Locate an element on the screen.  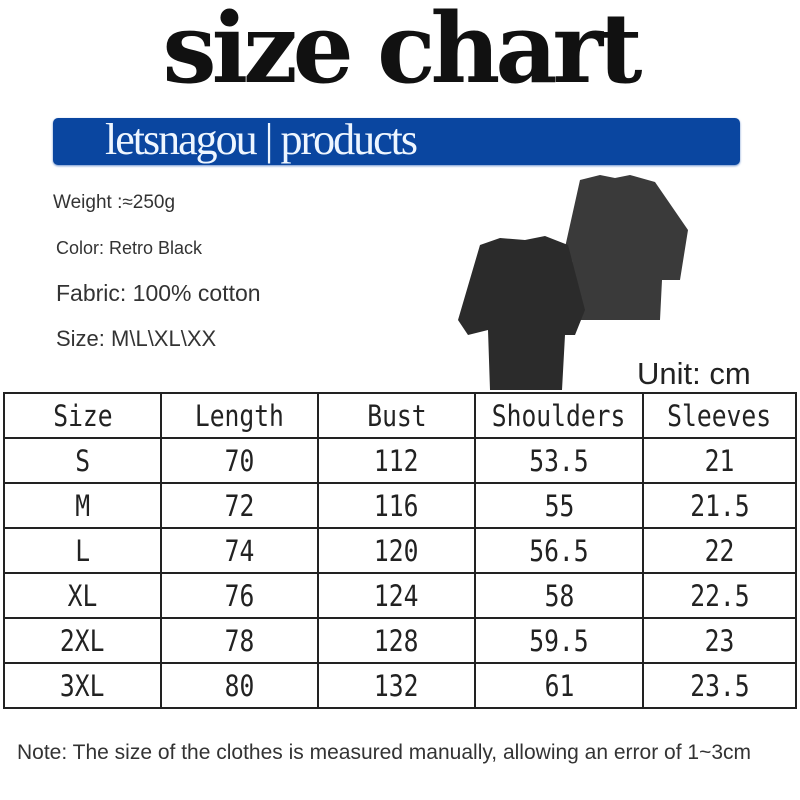
table-row: S 70 112 53.5 21 is located at coordinates (400, 460).